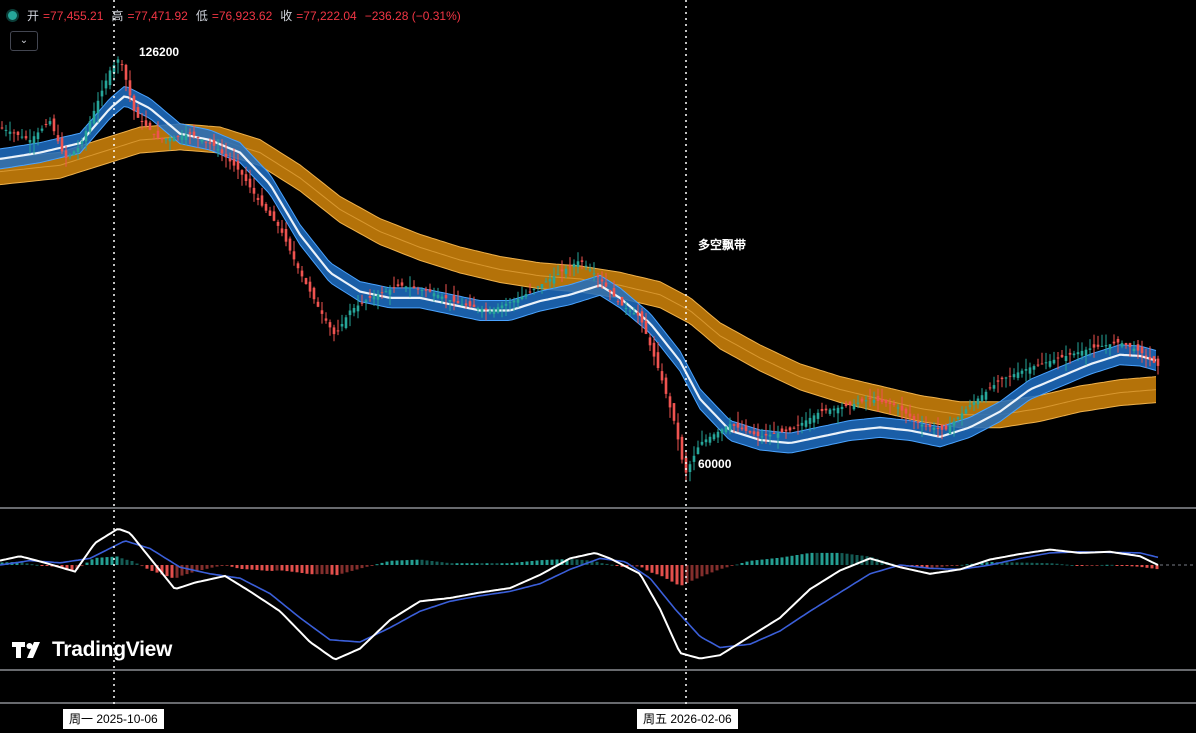 This screenshot has height=733, width=1196. Describe the element at coordinates (112, 649) in the screenshot. I see `tradingview-wordmark: TradingView` at that location.